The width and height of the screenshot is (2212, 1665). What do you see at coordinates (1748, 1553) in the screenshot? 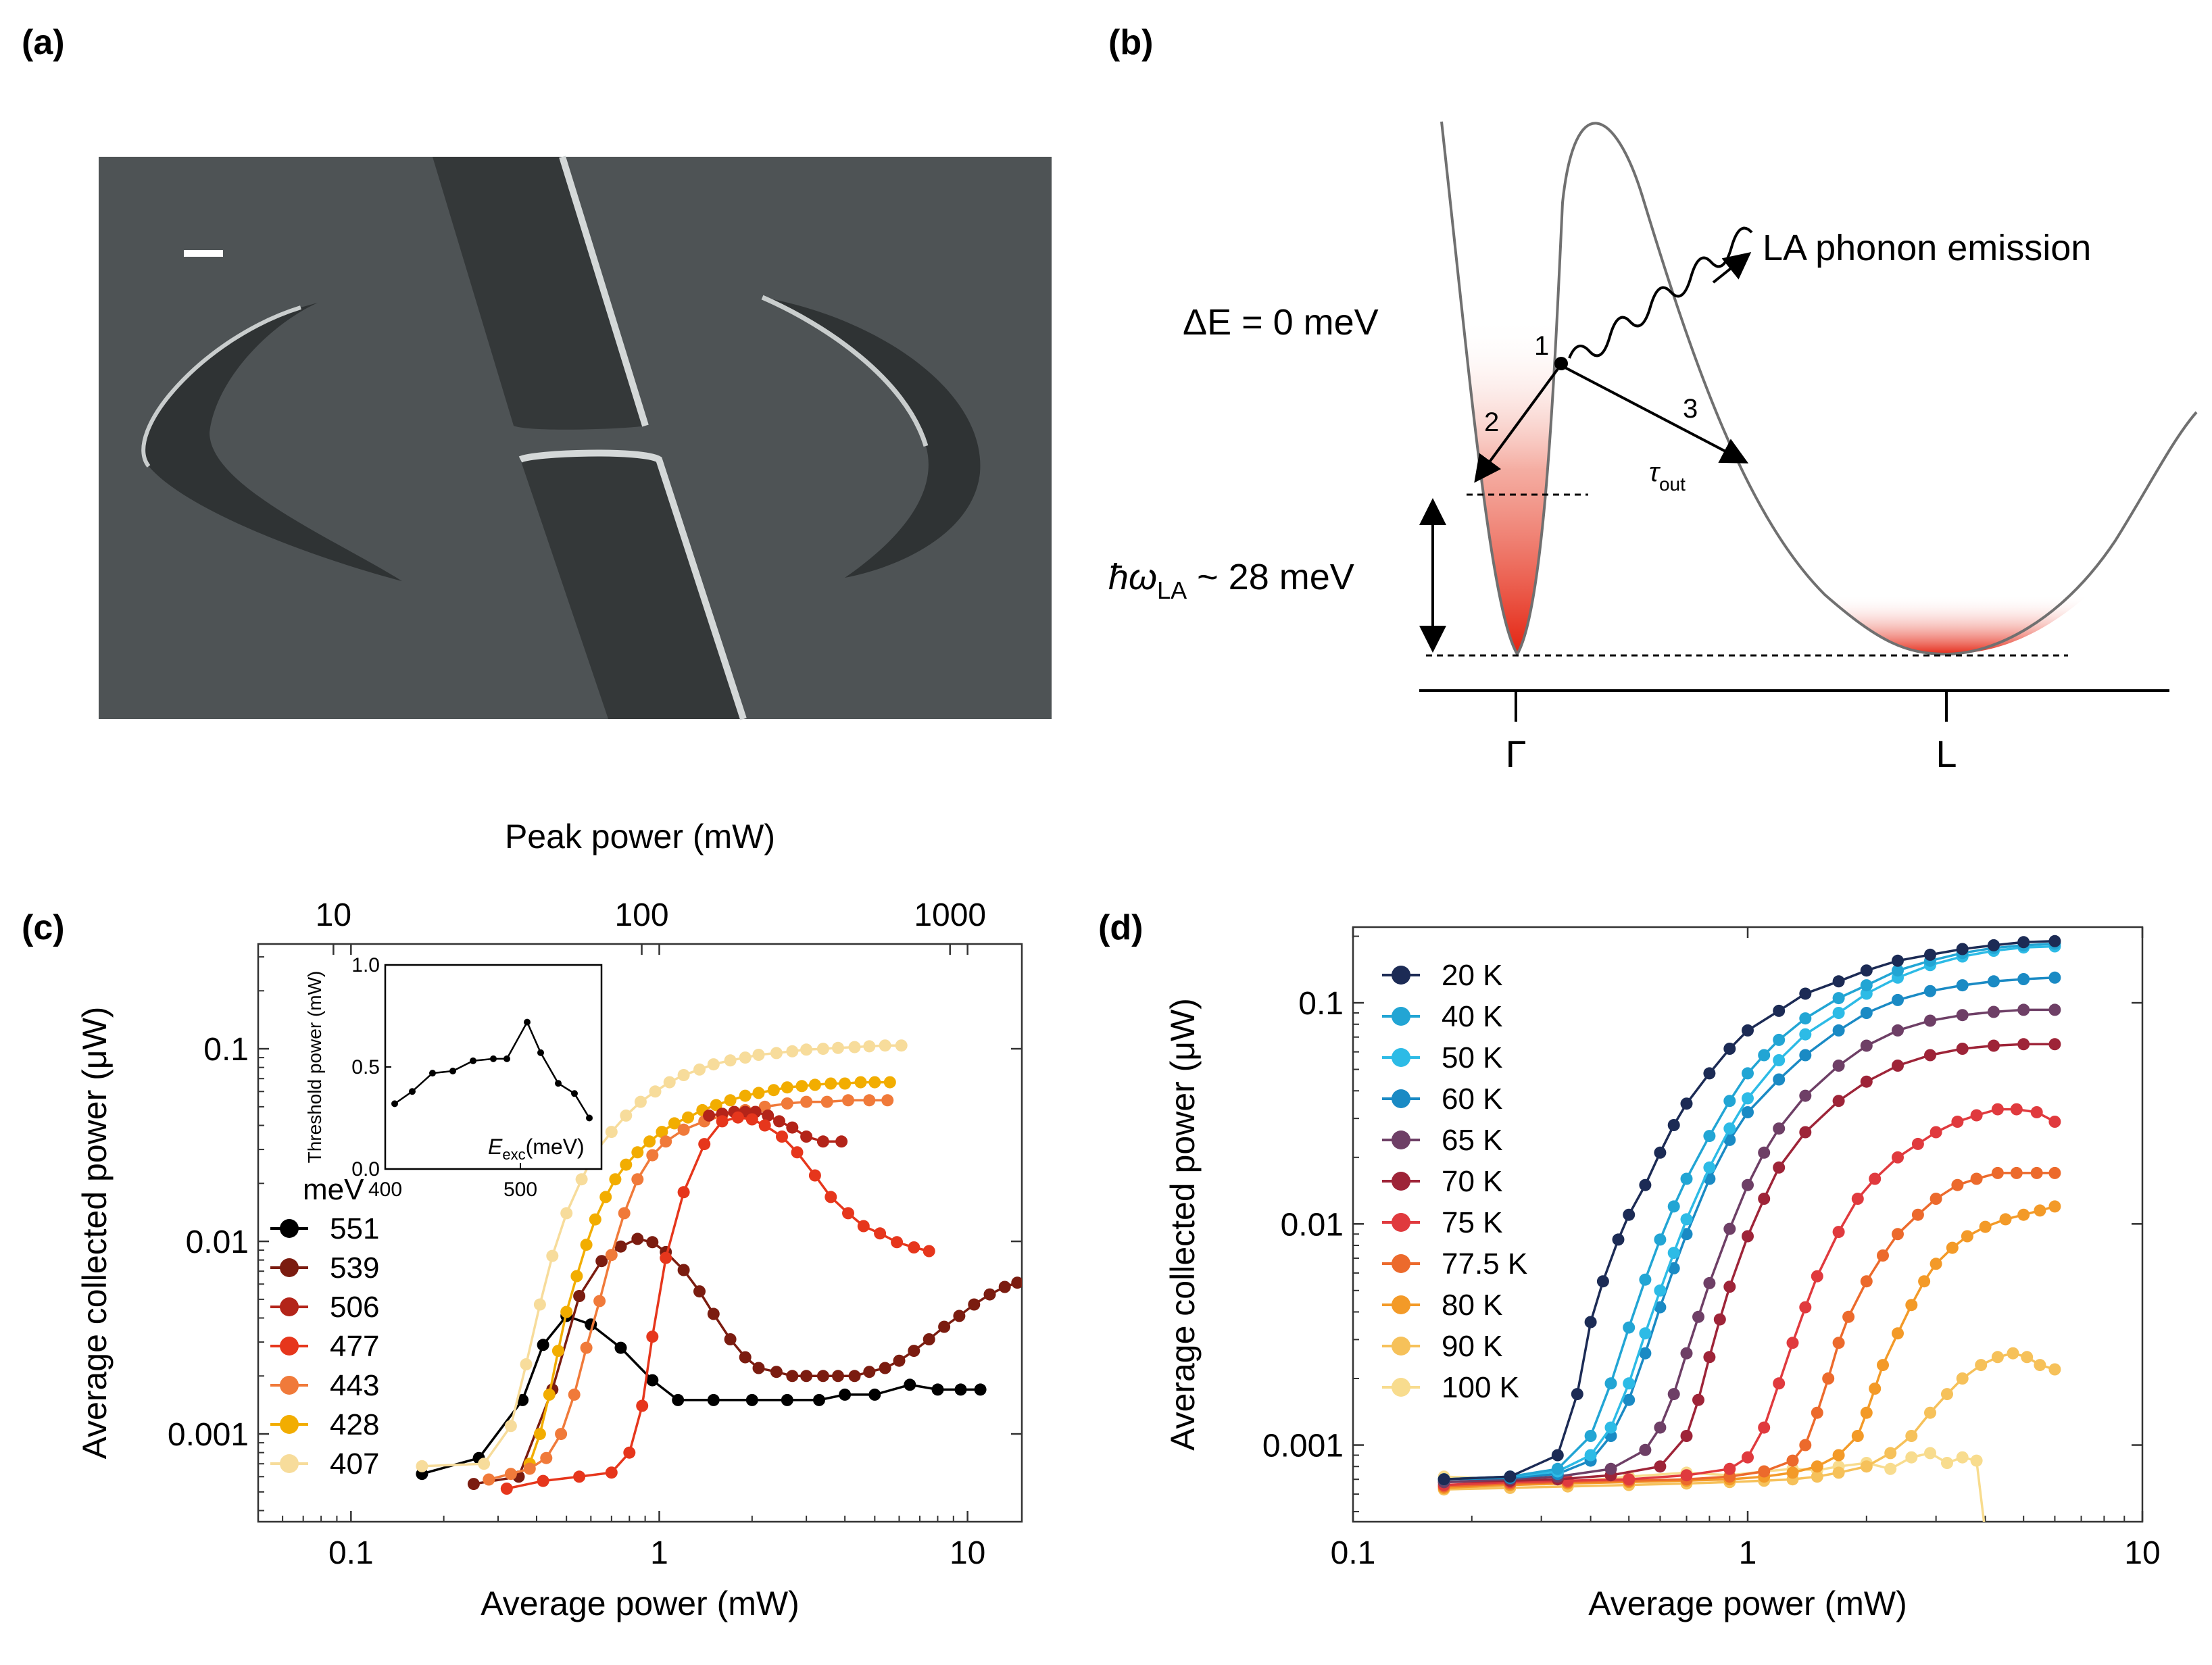
I see `x-tick-label: 1` at bounding box center [1748, 1553].